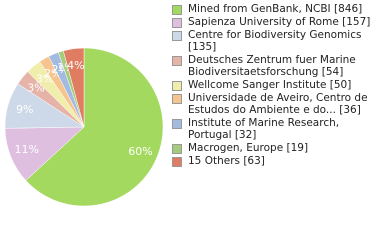  I want to click on legend-label: Macrogen, Europe [19], so click(248, 148).